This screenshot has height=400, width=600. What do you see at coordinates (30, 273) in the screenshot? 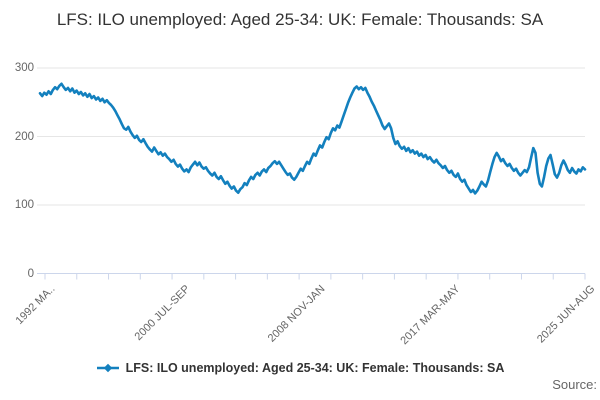
I see `y-axis-label: 0` at bounding box center [30, 273].